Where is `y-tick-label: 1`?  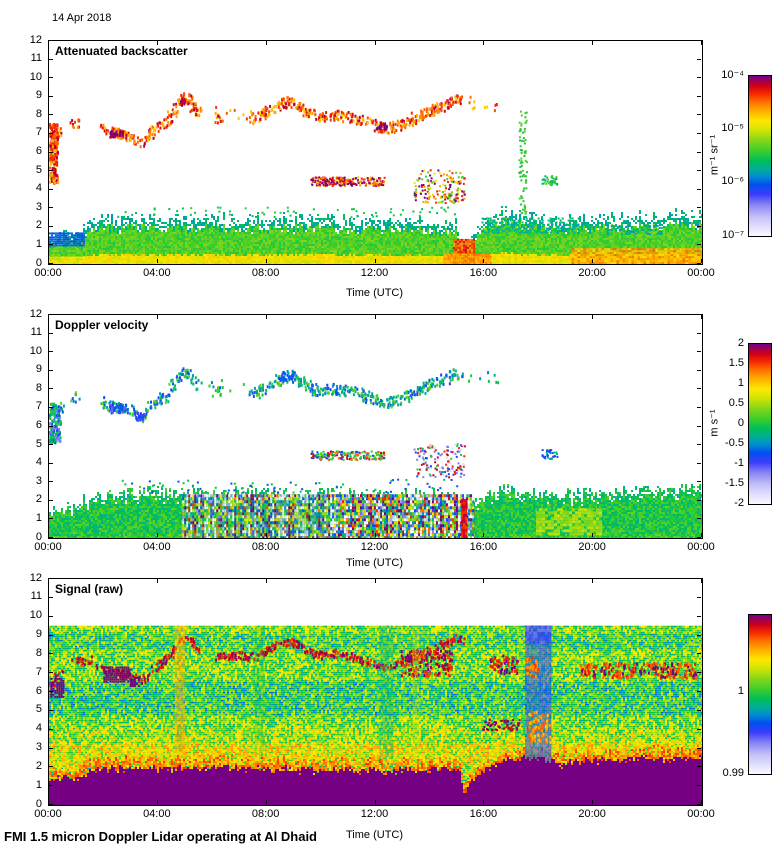
y-tick-label: 1 is located at coordinates (38, 243).